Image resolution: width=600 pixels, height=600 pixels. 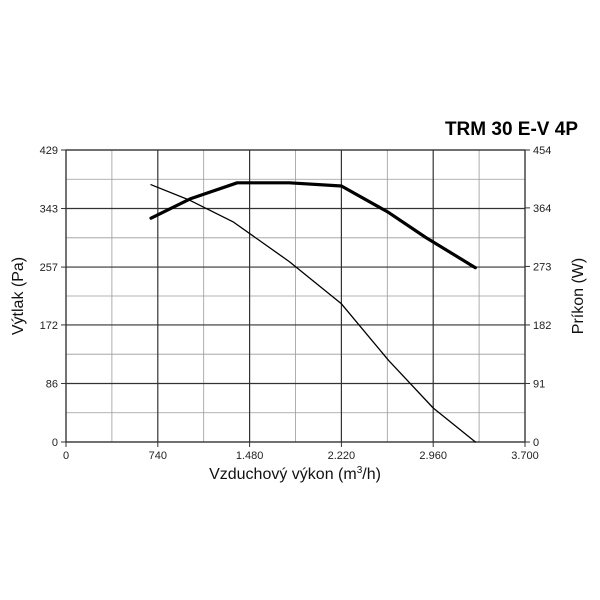 What do you see at coordinates (55, 443) in the screenshot?
I see `y-tick-label: 0` at bounding box center [55, 443].